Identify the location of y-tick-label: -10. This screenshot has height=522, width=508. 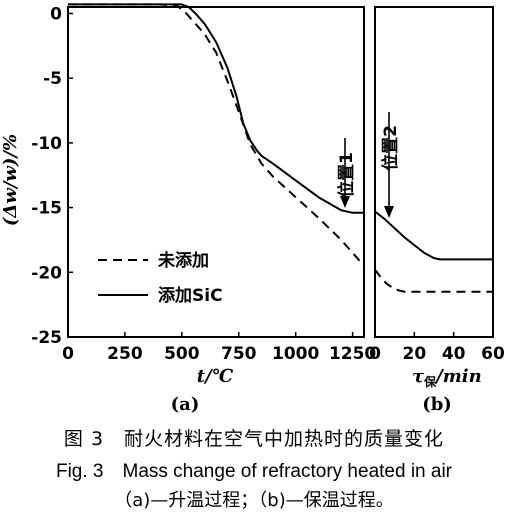
(46, 144).